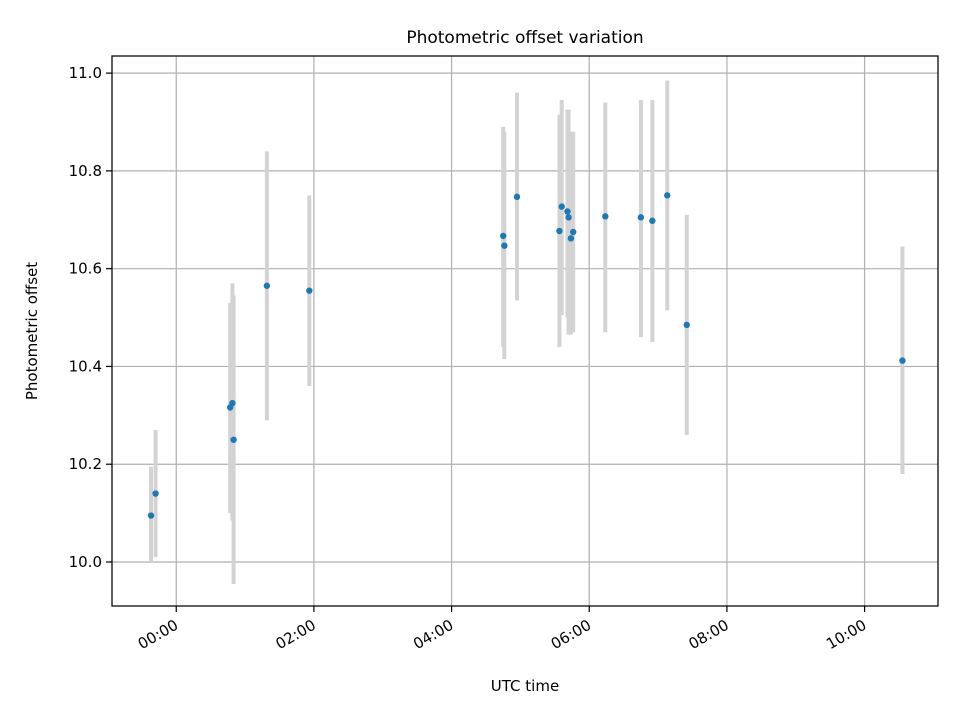 The image size is (960, 720). What do you see at coordinates (85, 562) in the screenshot?
I see `y-tick-label: 10.0` at bounding box center [85, 562].